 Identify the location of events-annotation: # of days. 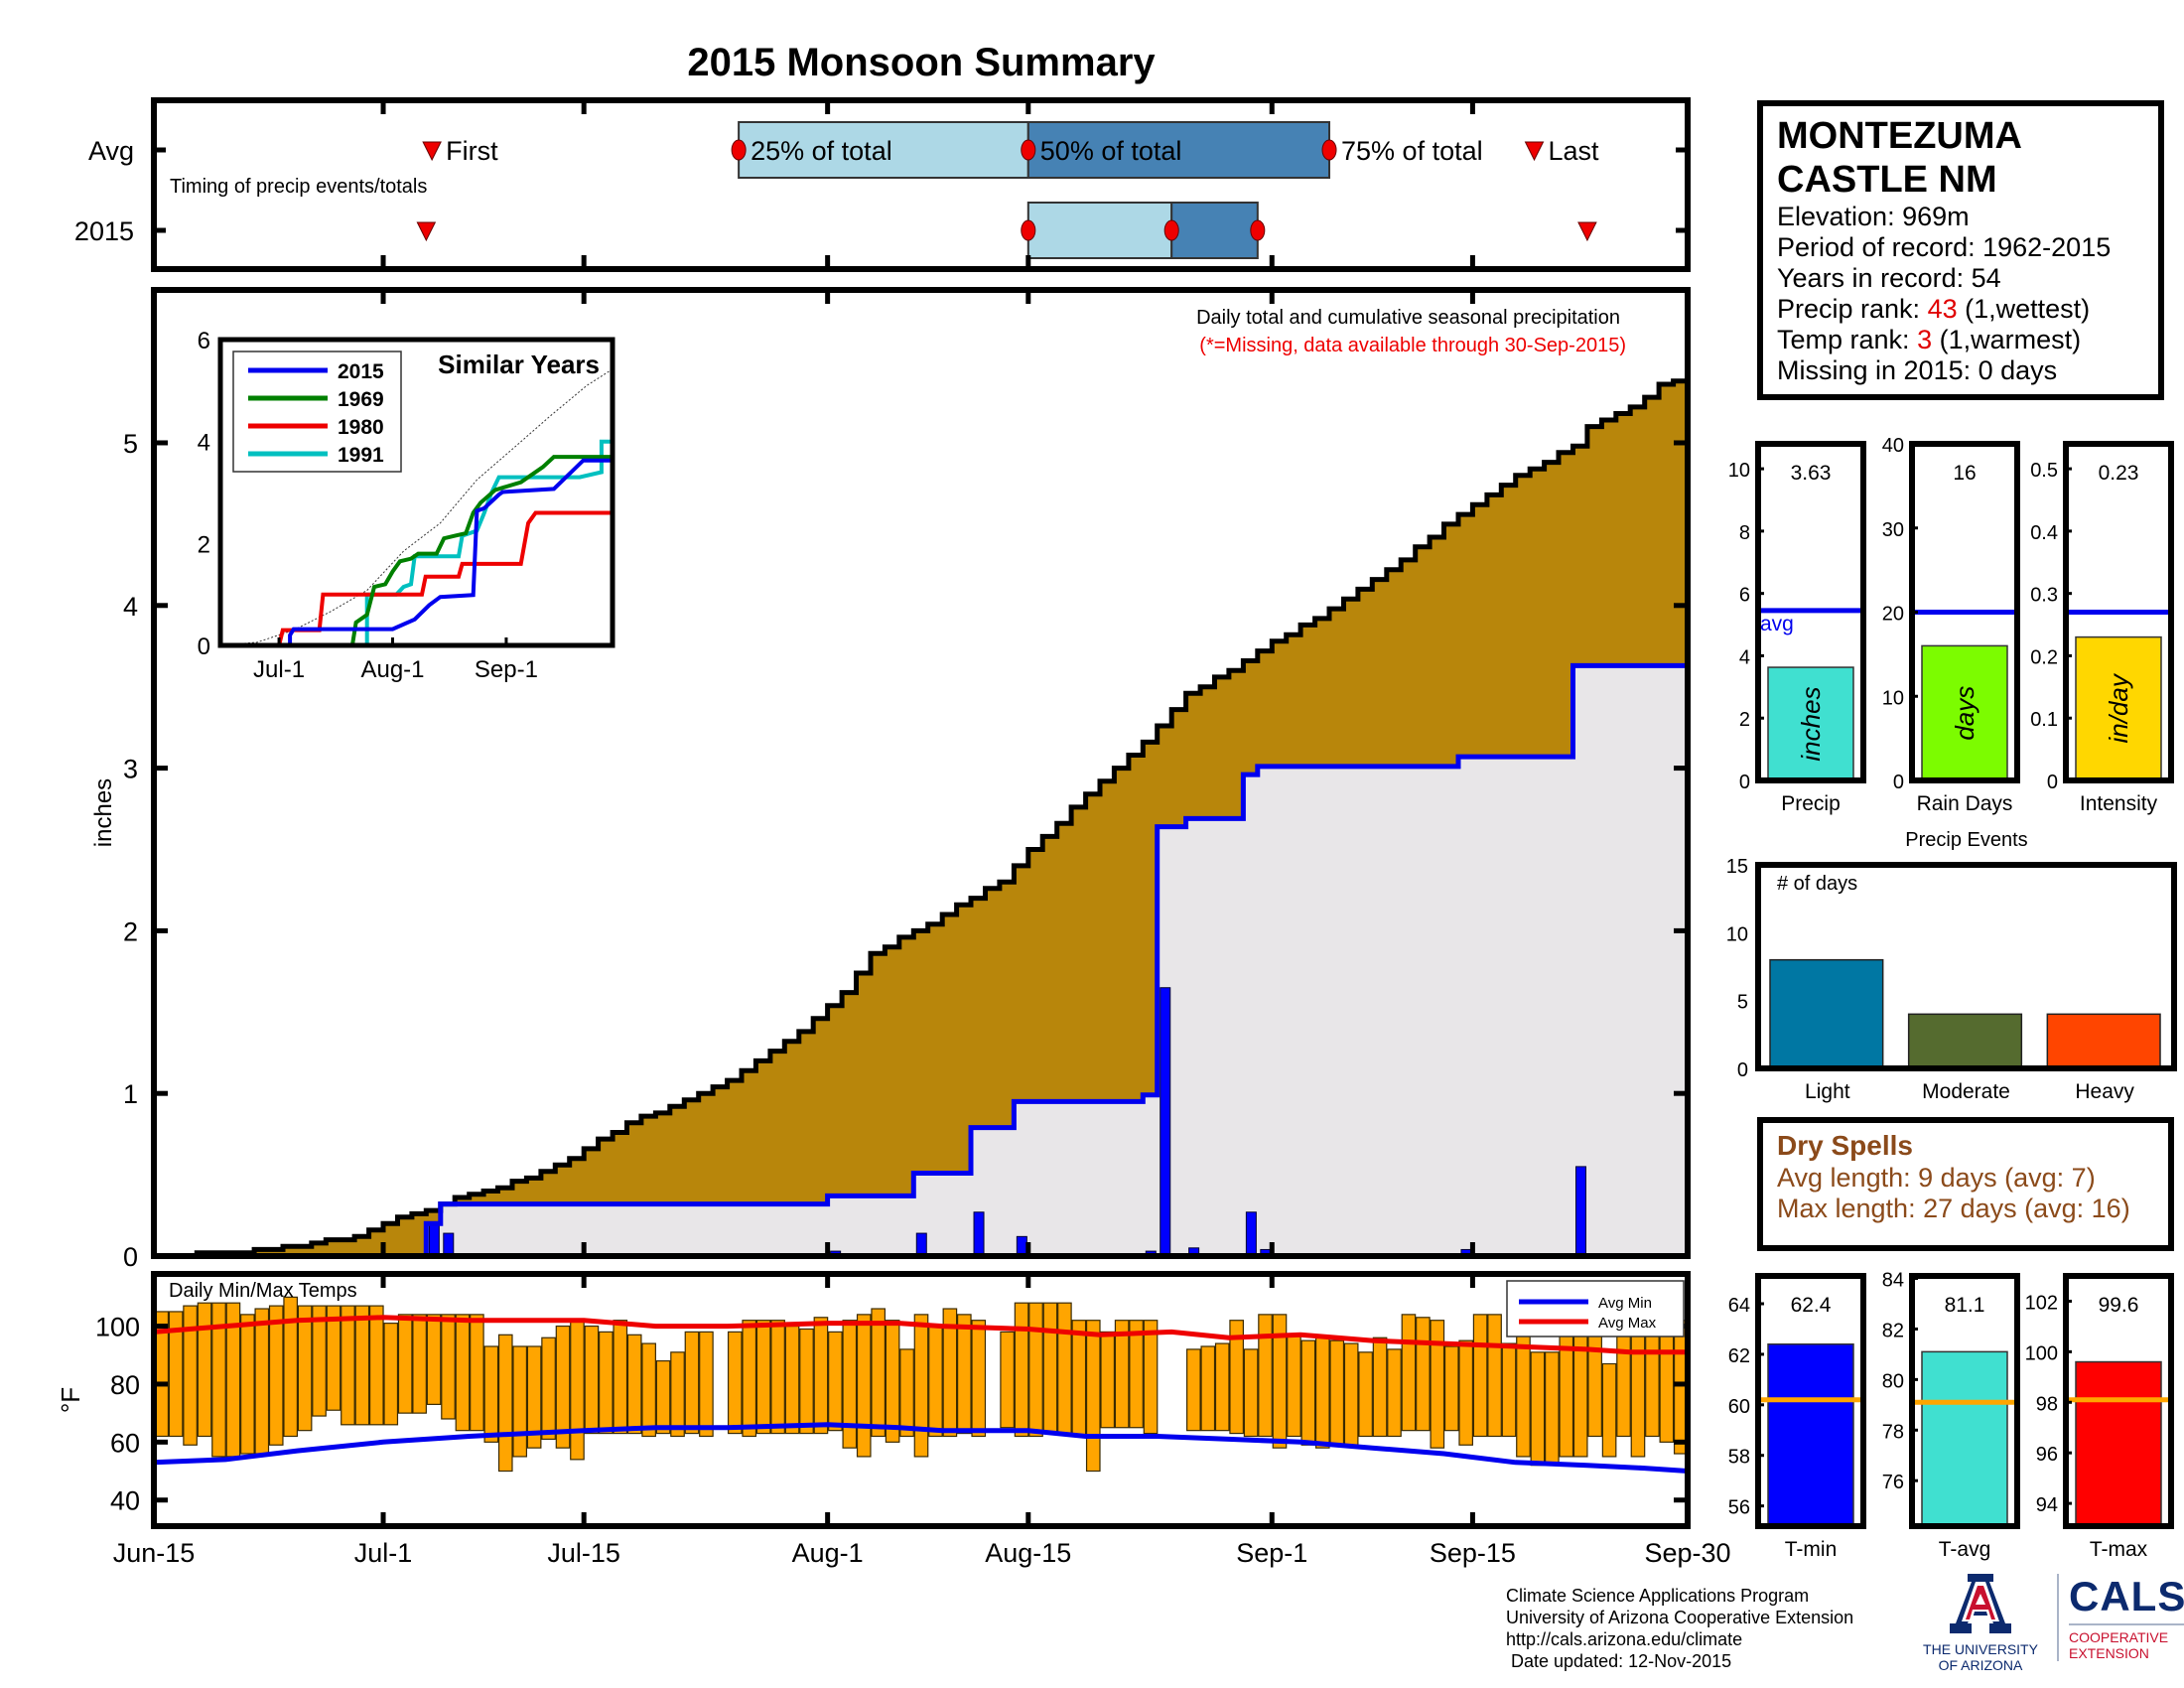
(1817, 884).